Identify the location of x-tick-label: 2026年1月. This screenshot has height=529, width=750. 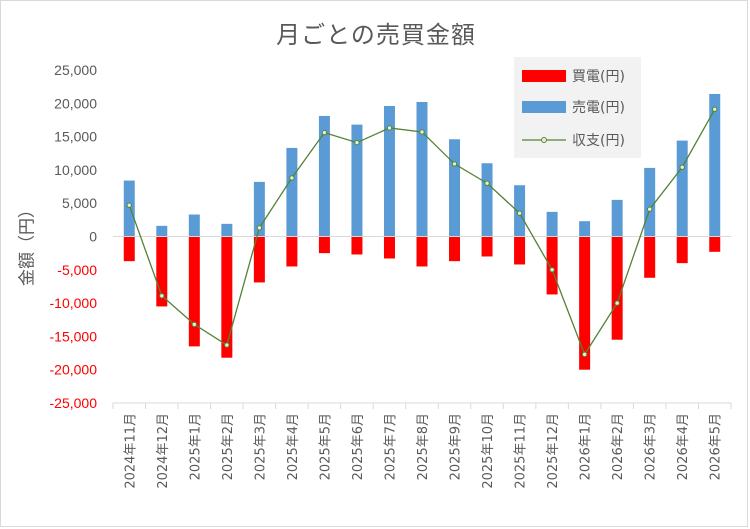
(586, 446).